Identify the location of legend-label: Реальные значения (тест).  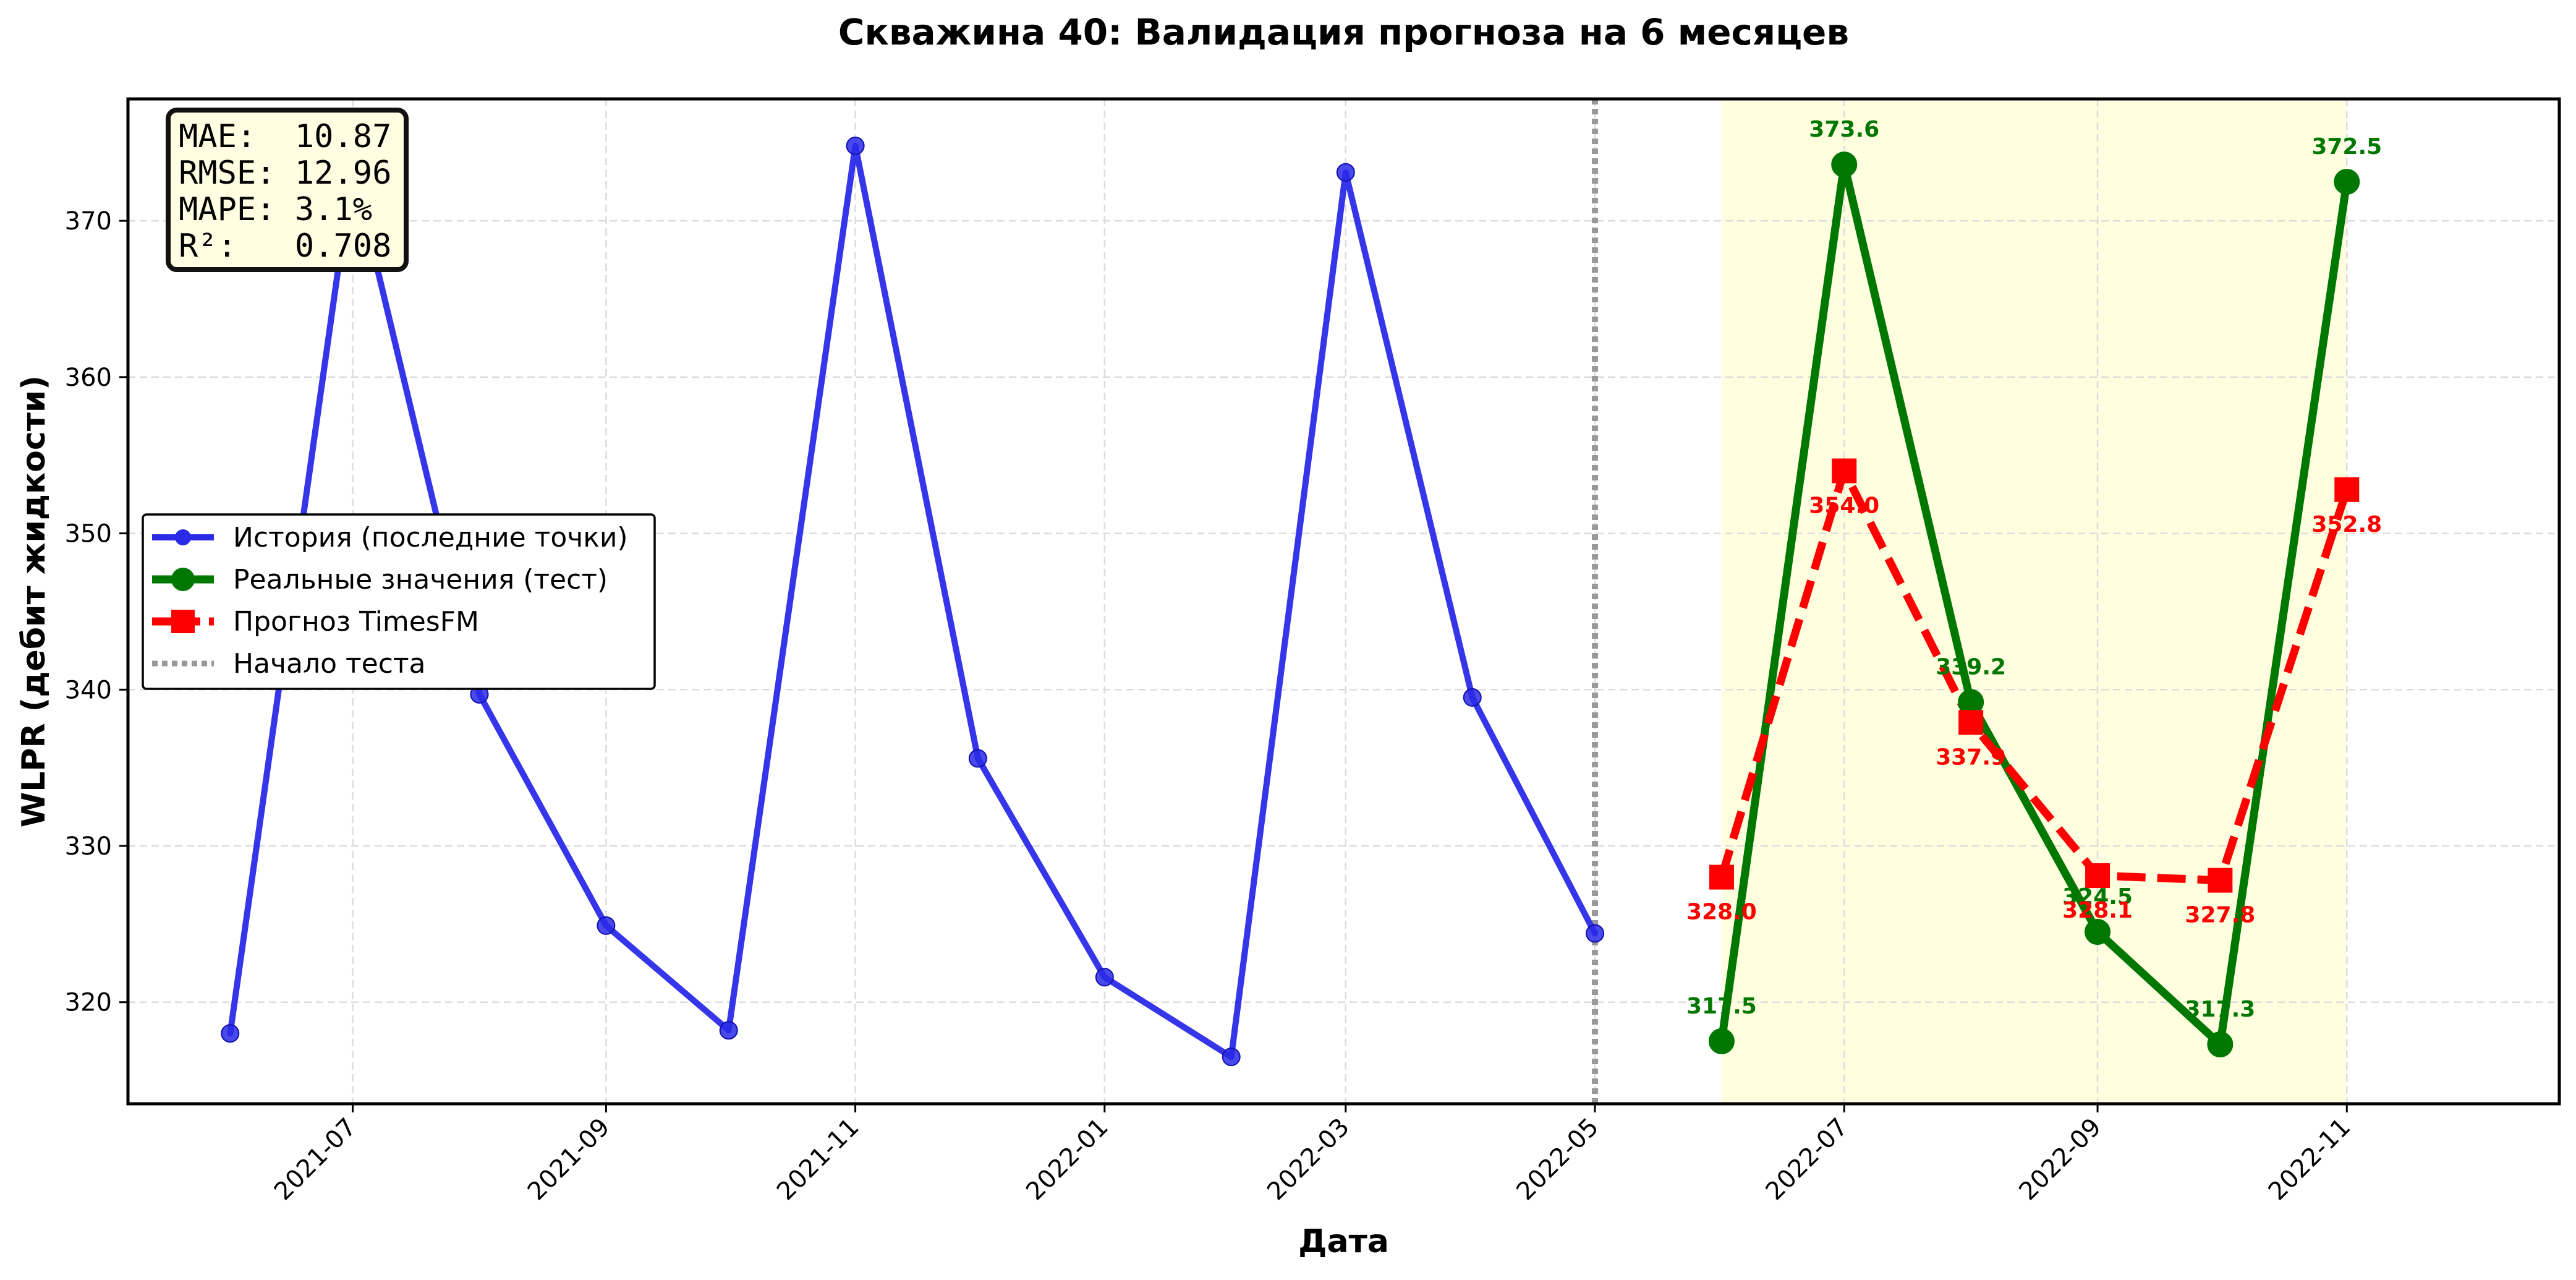
(420, 579).